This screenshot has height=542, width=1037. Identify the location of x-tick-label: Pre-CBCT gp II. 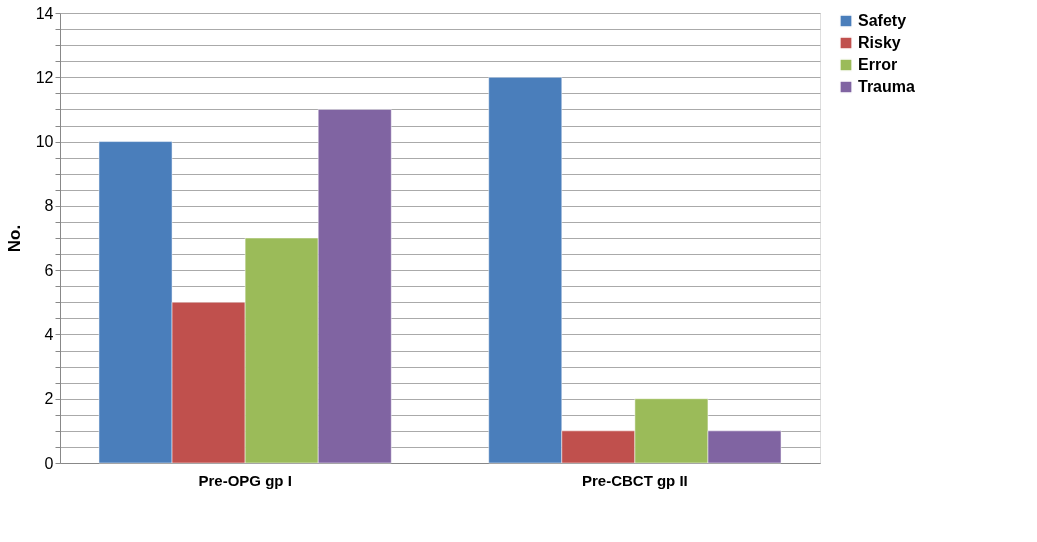
(634, 480).